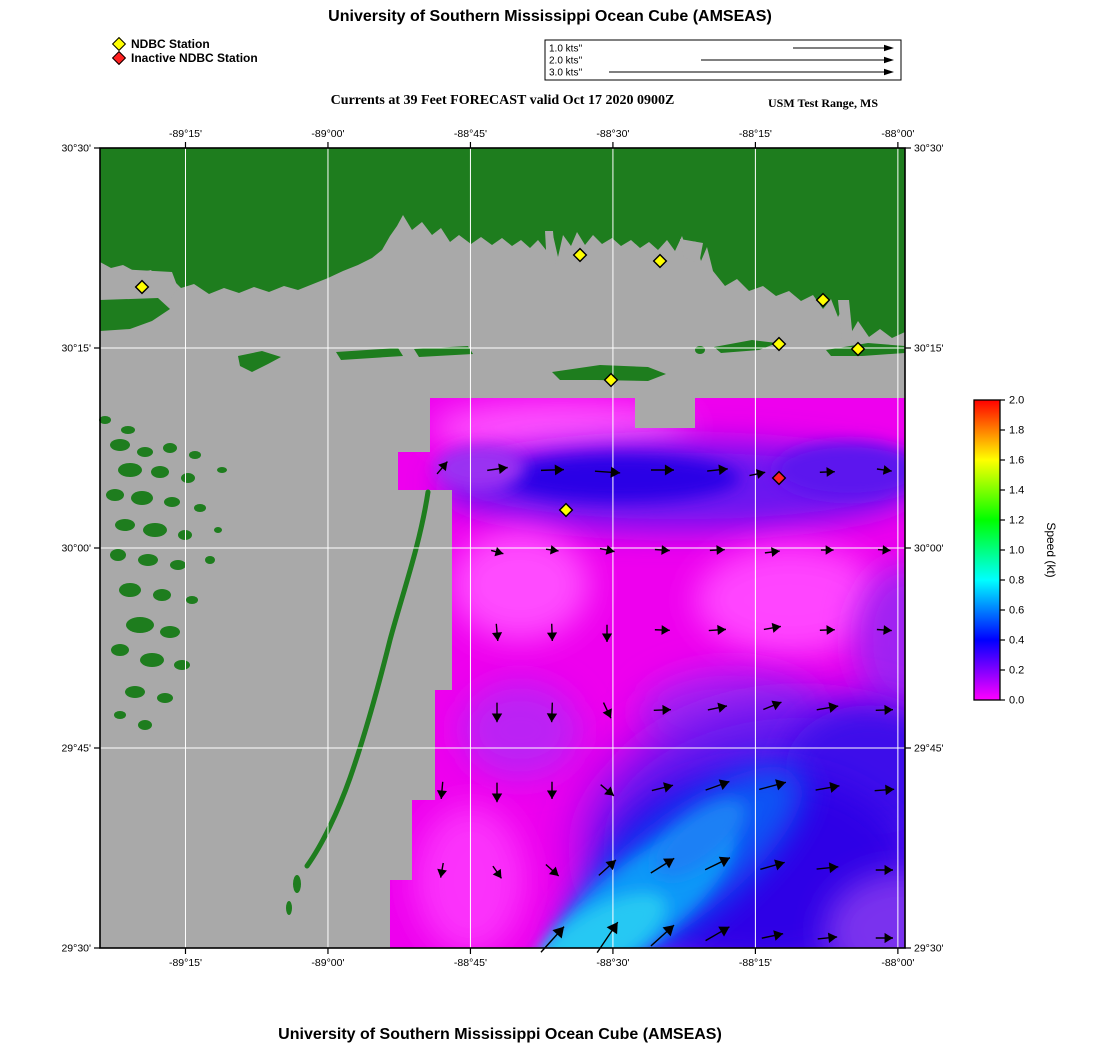 This screenshot has height=1050, width=1100. I want to click on lat-tick-label: 29°30', so click(76, 949).